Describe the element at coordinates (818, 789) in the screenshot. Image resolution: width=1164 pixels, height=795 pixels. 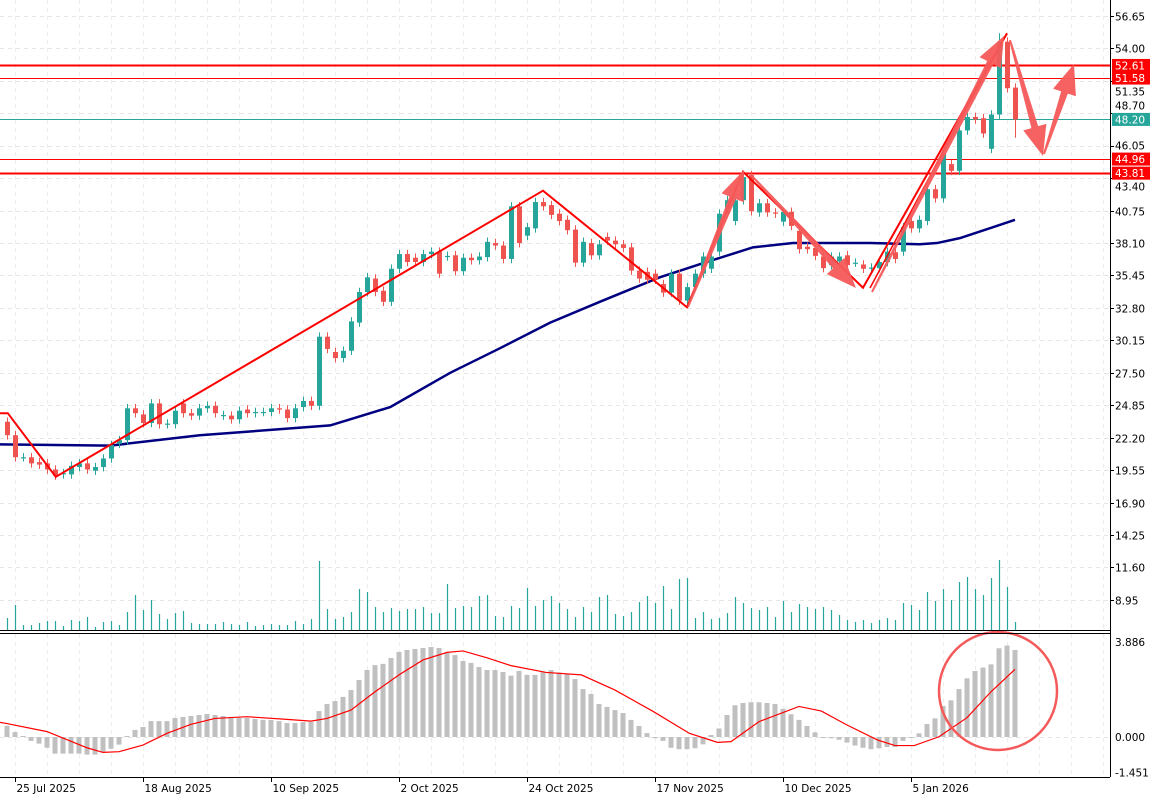
I see `time-axis-label: 10 Dec 2025` at that location.